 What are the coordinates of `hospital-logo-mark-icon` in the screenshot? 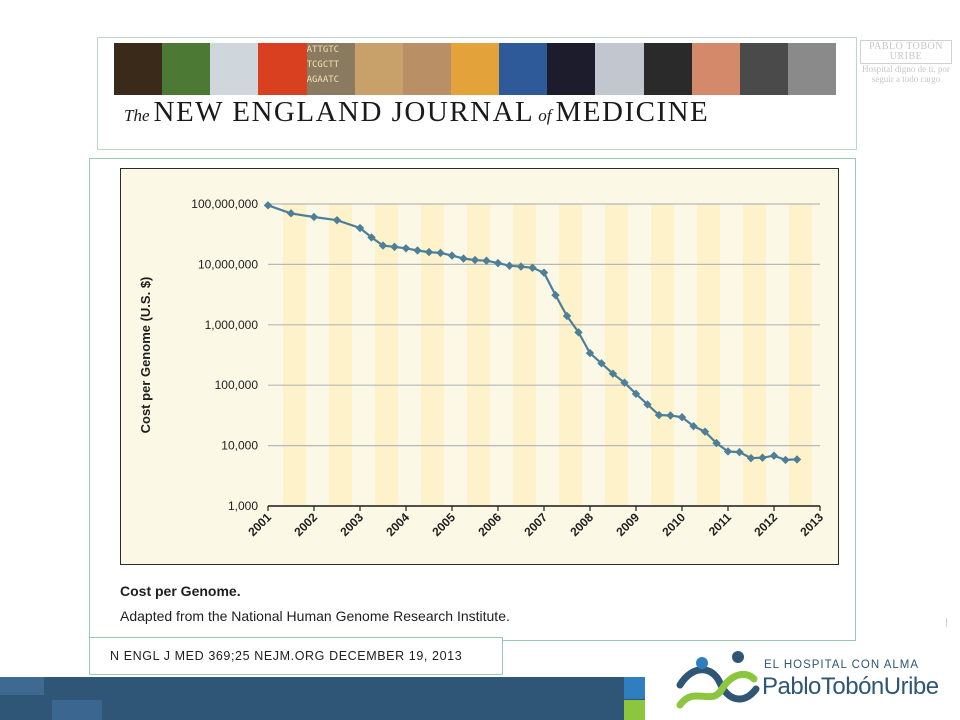 It's located at (718, 680).